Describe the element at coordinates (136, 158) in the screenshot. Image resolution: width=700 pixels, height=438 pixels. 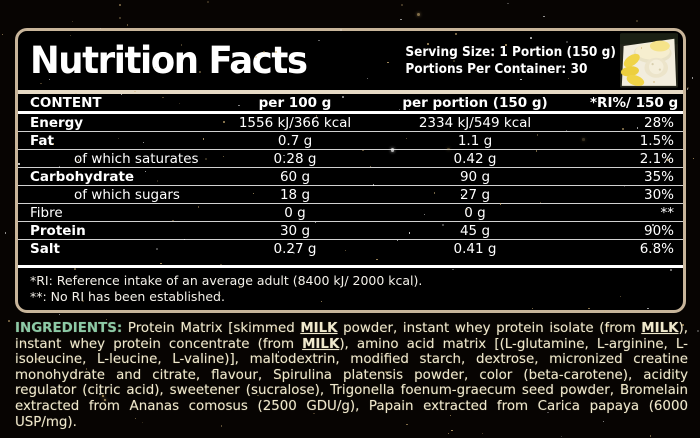
I see `row-label: of which saturates` at that location.